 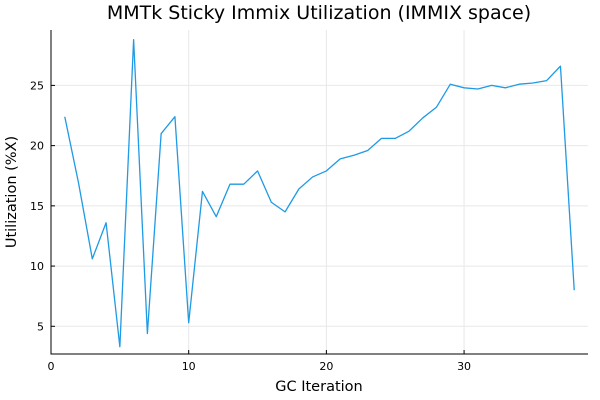 What do you see at coordinates (37, 206) in the screenshot?
I see `y-tick-label: 15` at bounding box center [37, 206].